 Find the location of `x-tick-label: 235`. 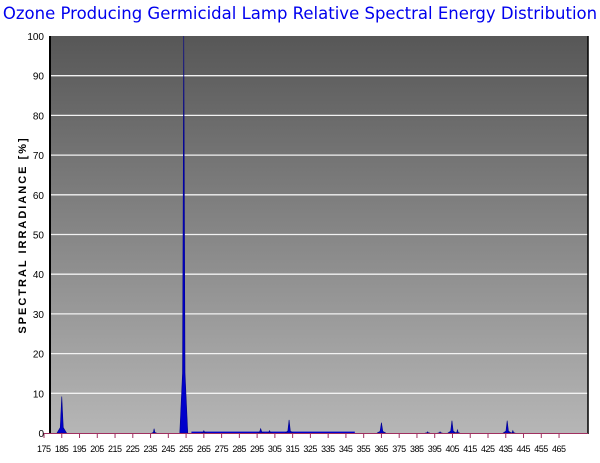

x-tick-label: 235 is located at coordinates (151, 449).